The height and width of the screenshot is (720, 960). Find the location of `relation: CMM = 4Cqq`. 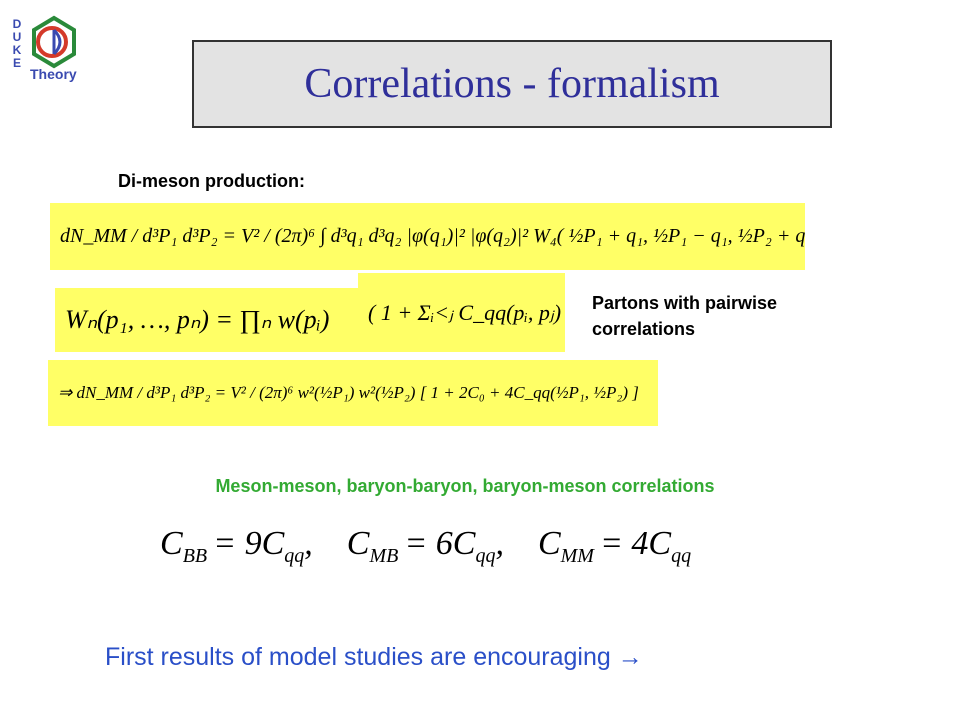

relation: CMM = 4Cqq is located at coordinates (614, 546).